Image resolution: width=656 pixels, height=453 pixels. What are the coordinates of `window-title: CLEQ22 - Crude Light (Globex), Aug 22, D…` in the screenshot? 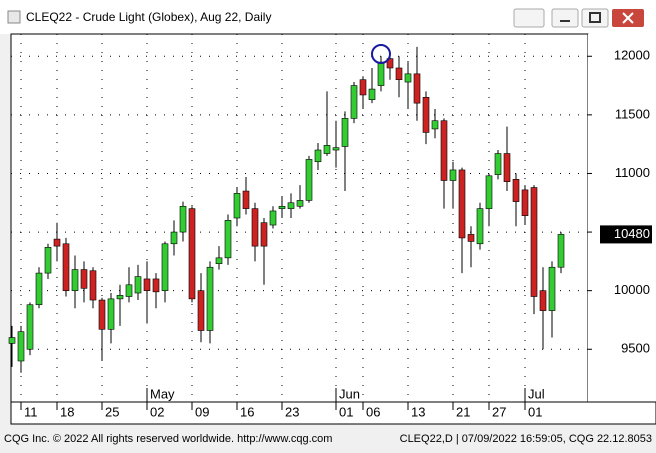 It's located at (148, 17).